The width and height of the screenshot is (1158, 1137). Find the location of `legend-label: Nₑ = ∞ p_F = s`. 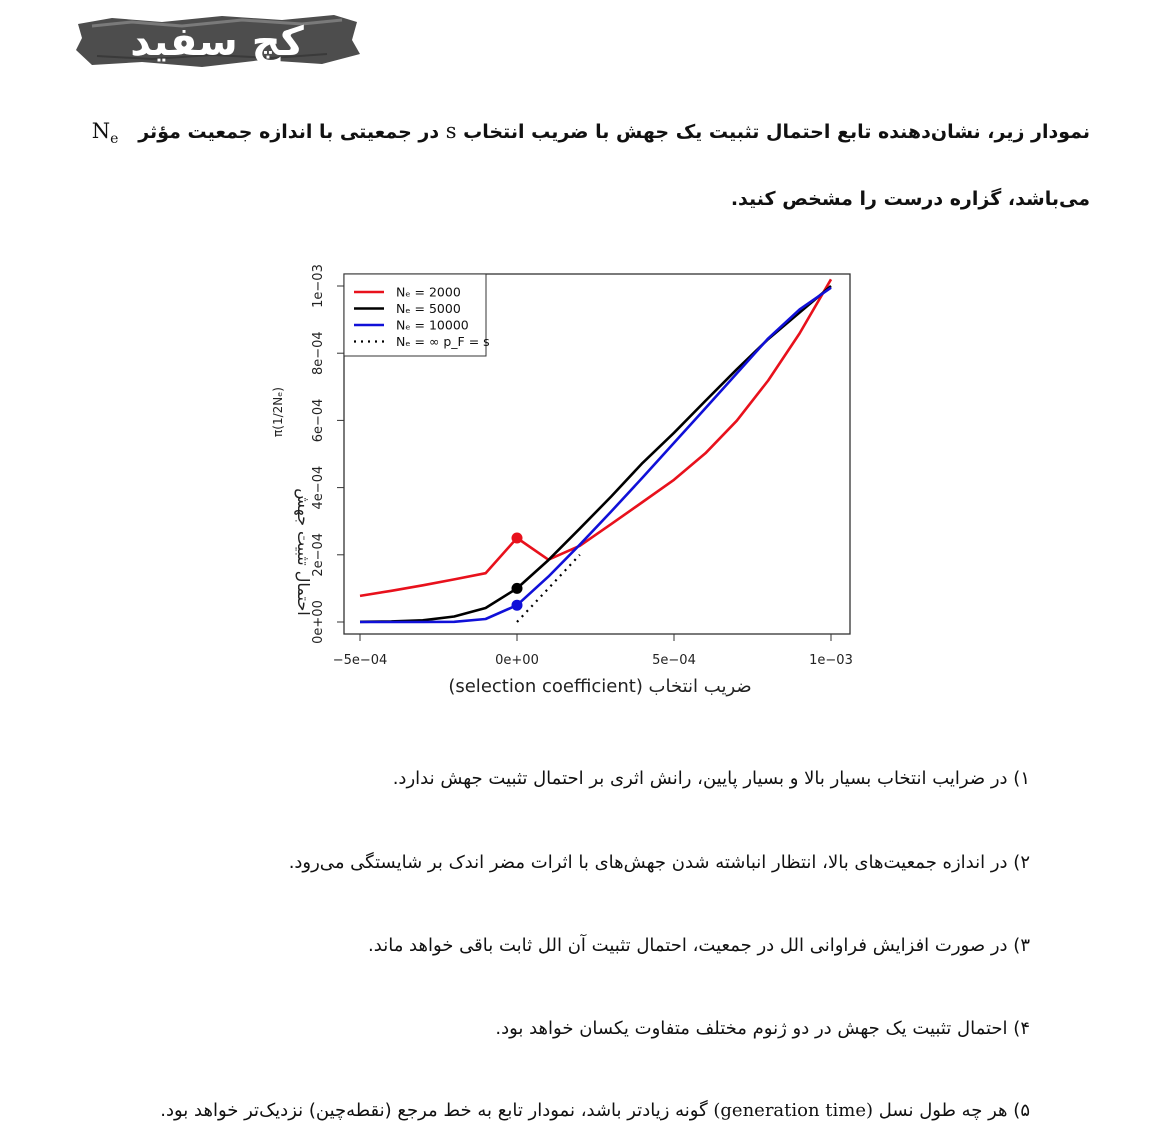

legend-label: Nₑ = ∞ p_F = s is located at coordinates (443, 341).